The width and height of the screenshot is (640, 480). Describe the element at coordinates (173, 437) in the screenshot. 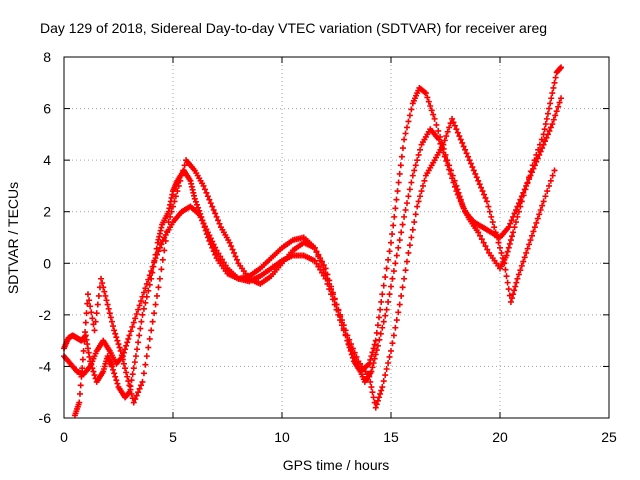

I see `x-tick-label: 5` at that location.